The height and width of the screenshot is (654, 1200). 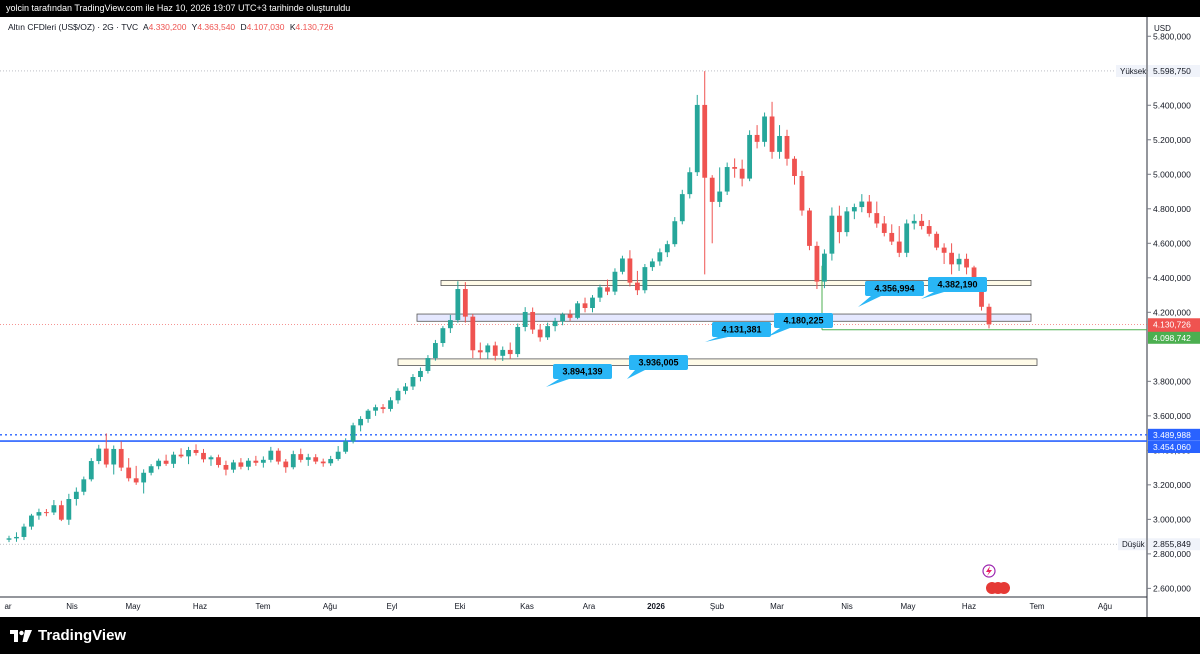 What do you see at coordinates (200, 606) in the screenshot?
I see `x-axis-label: Haz` at bounding box center [200, 606].